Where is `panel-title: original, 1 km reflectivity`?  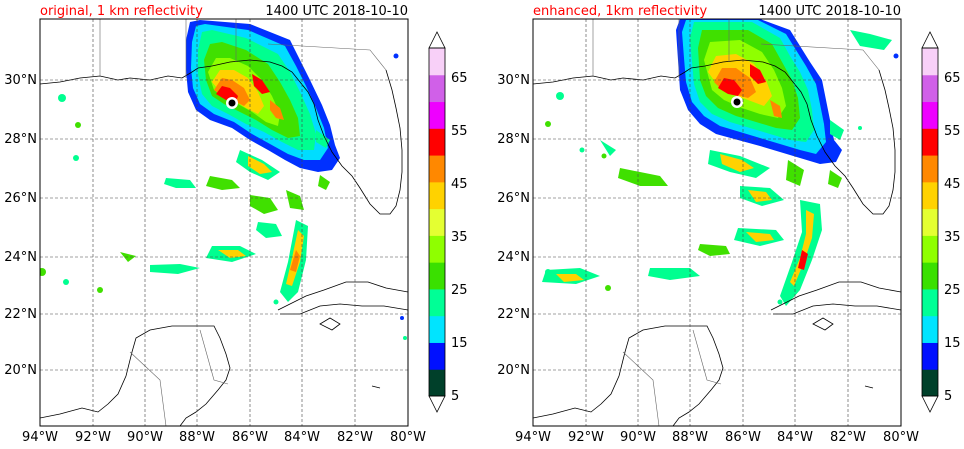
panel-title: original, 1 km reflectivity is located at coordinates (121, 11).